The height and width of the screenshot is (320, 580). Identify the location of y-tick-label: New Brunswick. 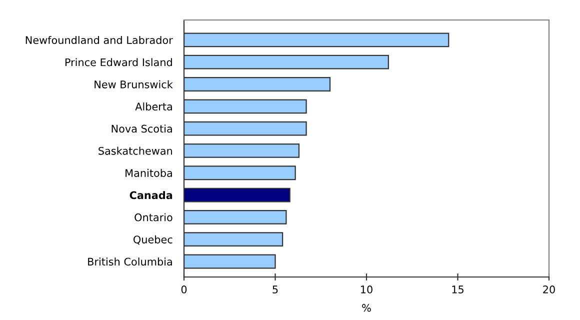
(133, 84).